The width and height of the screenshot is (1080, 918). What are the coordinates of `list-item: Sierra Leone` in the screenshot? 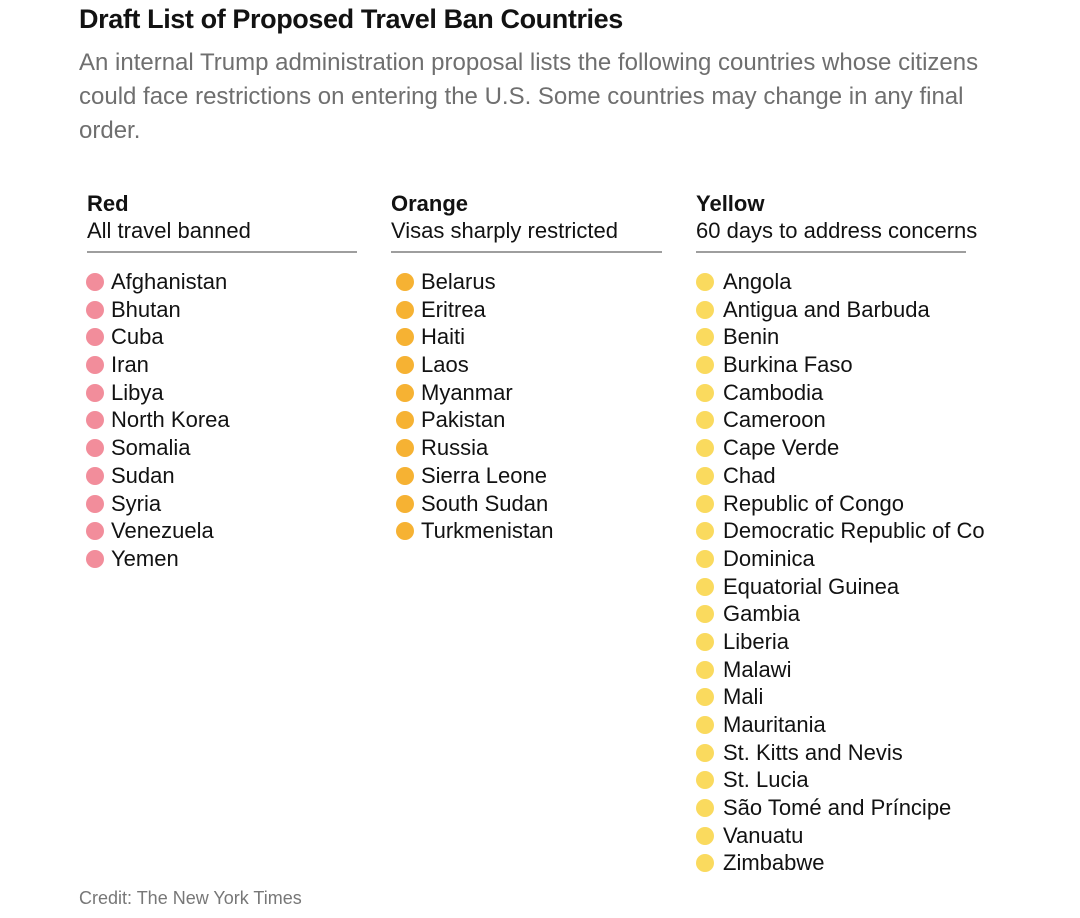 It's located at (526, 476).